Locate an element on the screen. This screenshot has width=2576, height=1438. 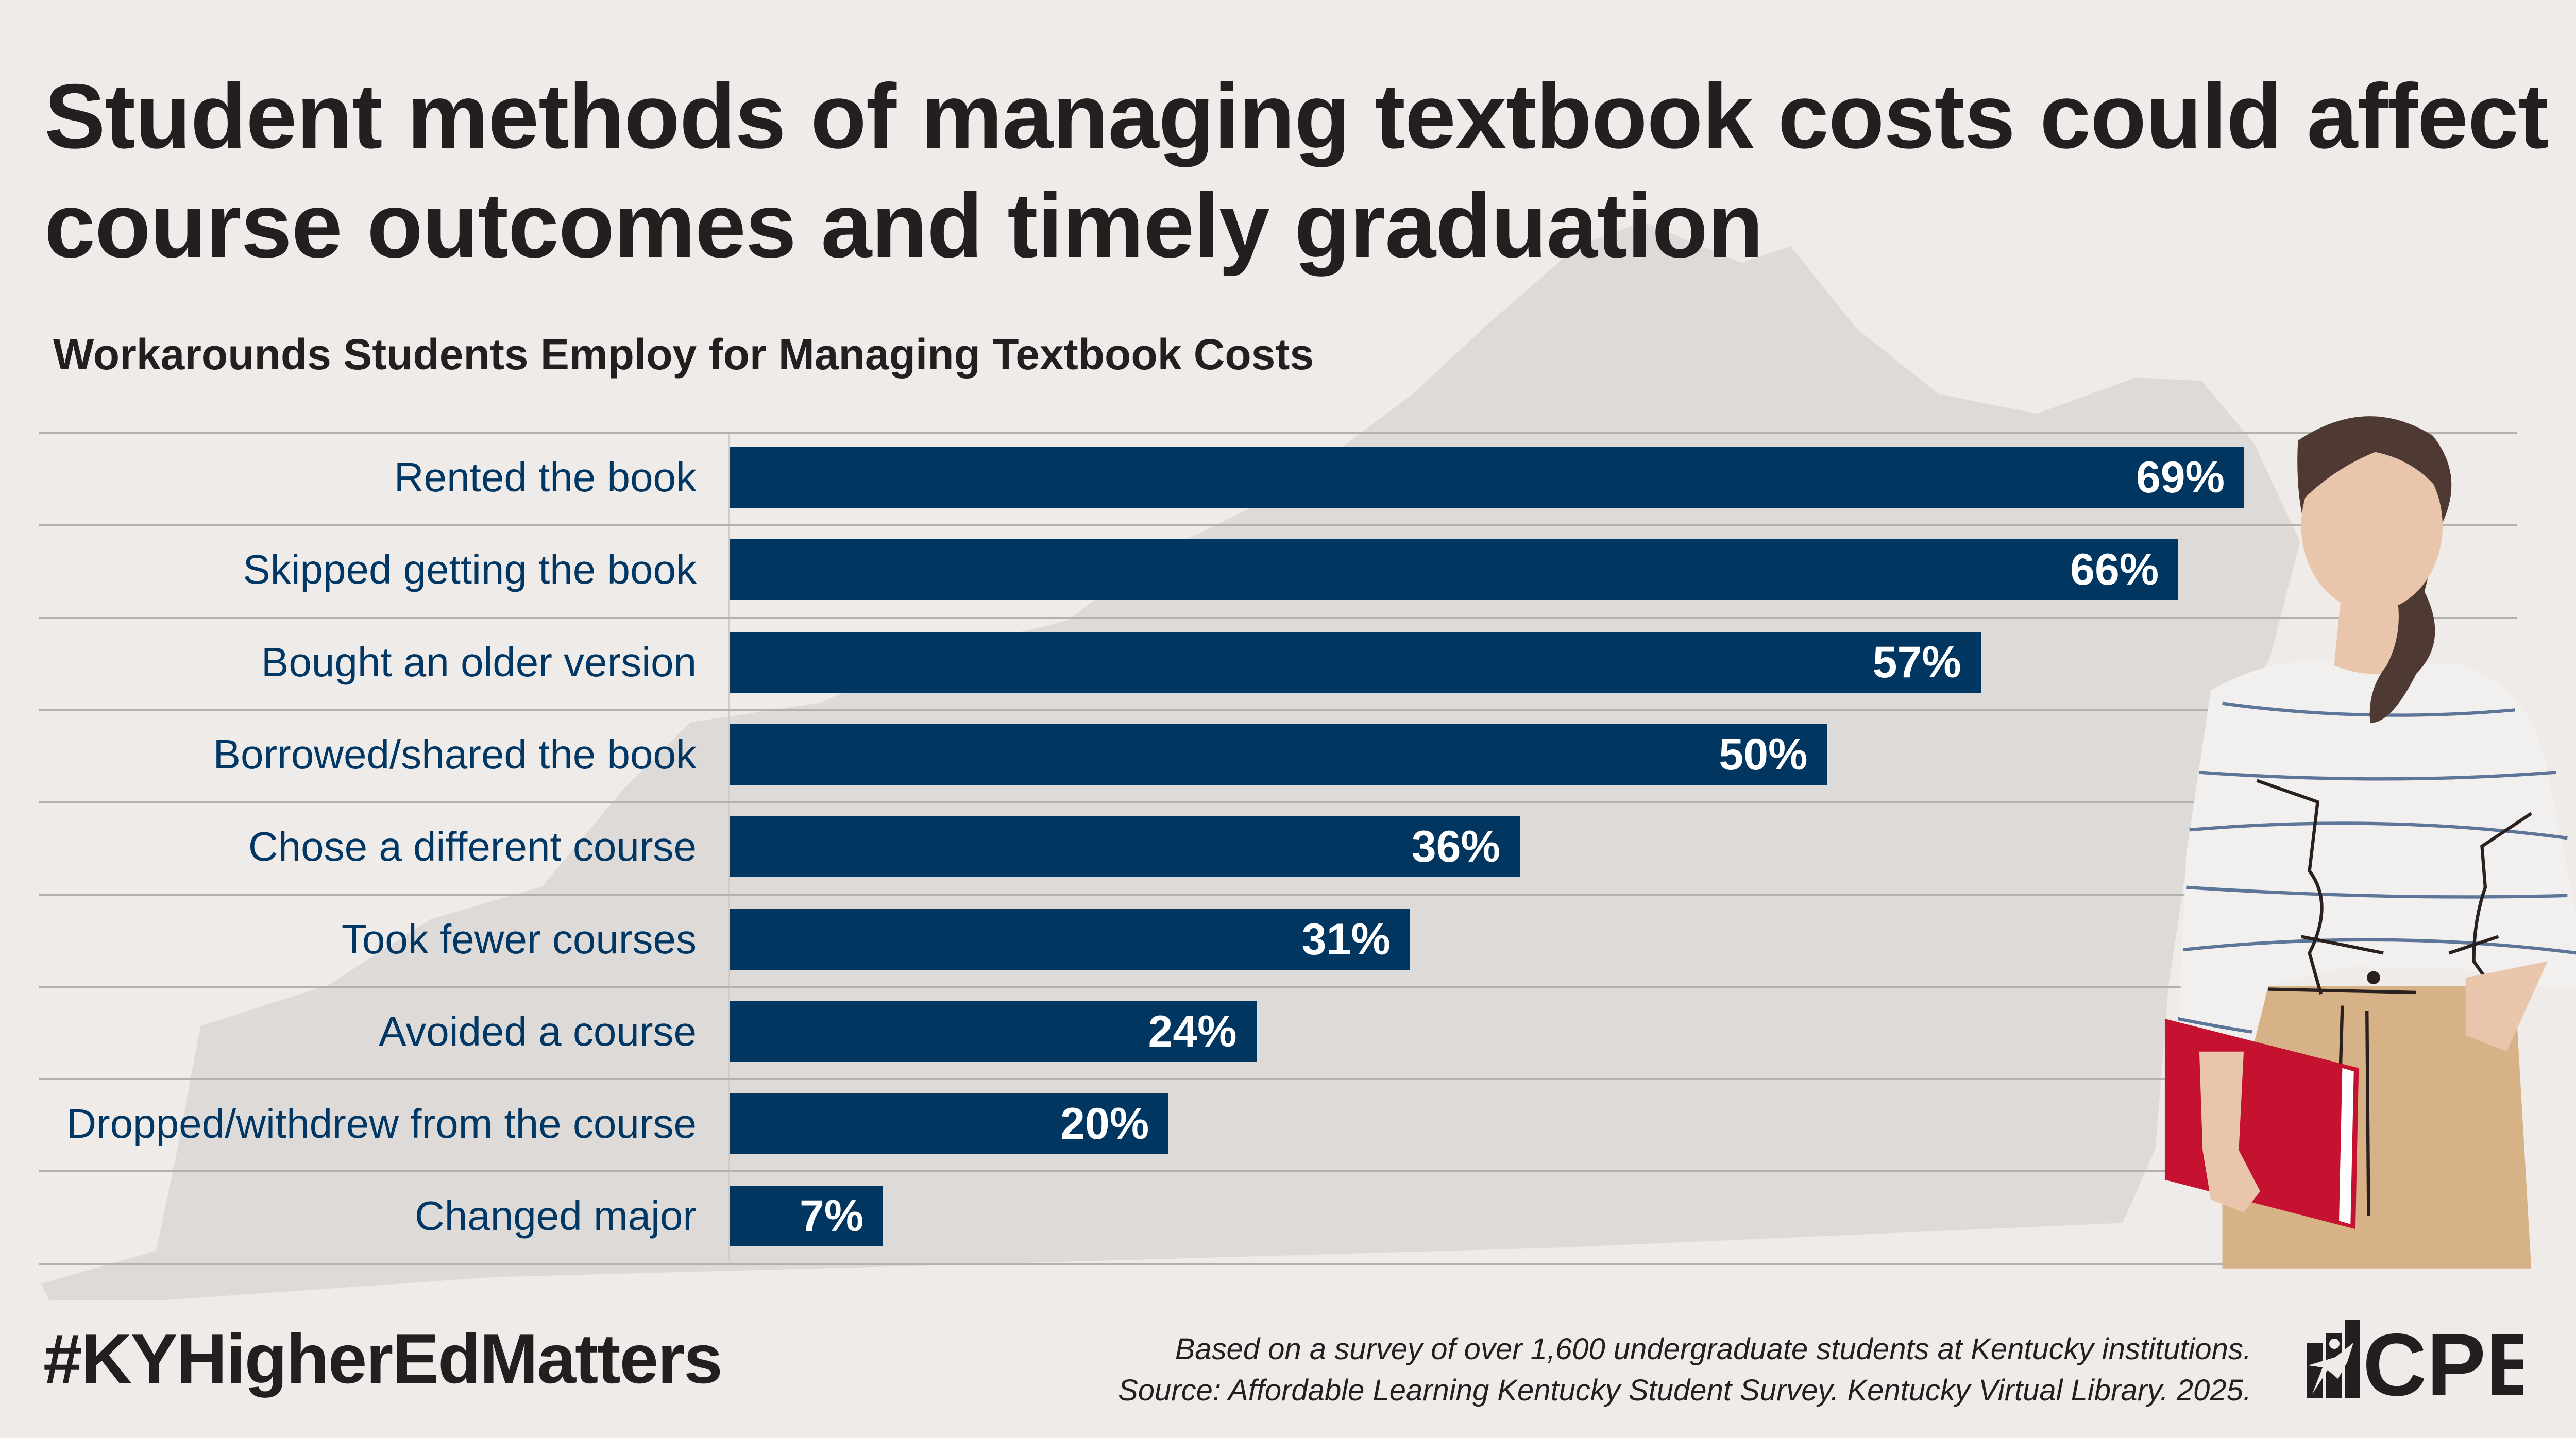
category-label: Skipped getting the book is located at coordinates (470, 569).